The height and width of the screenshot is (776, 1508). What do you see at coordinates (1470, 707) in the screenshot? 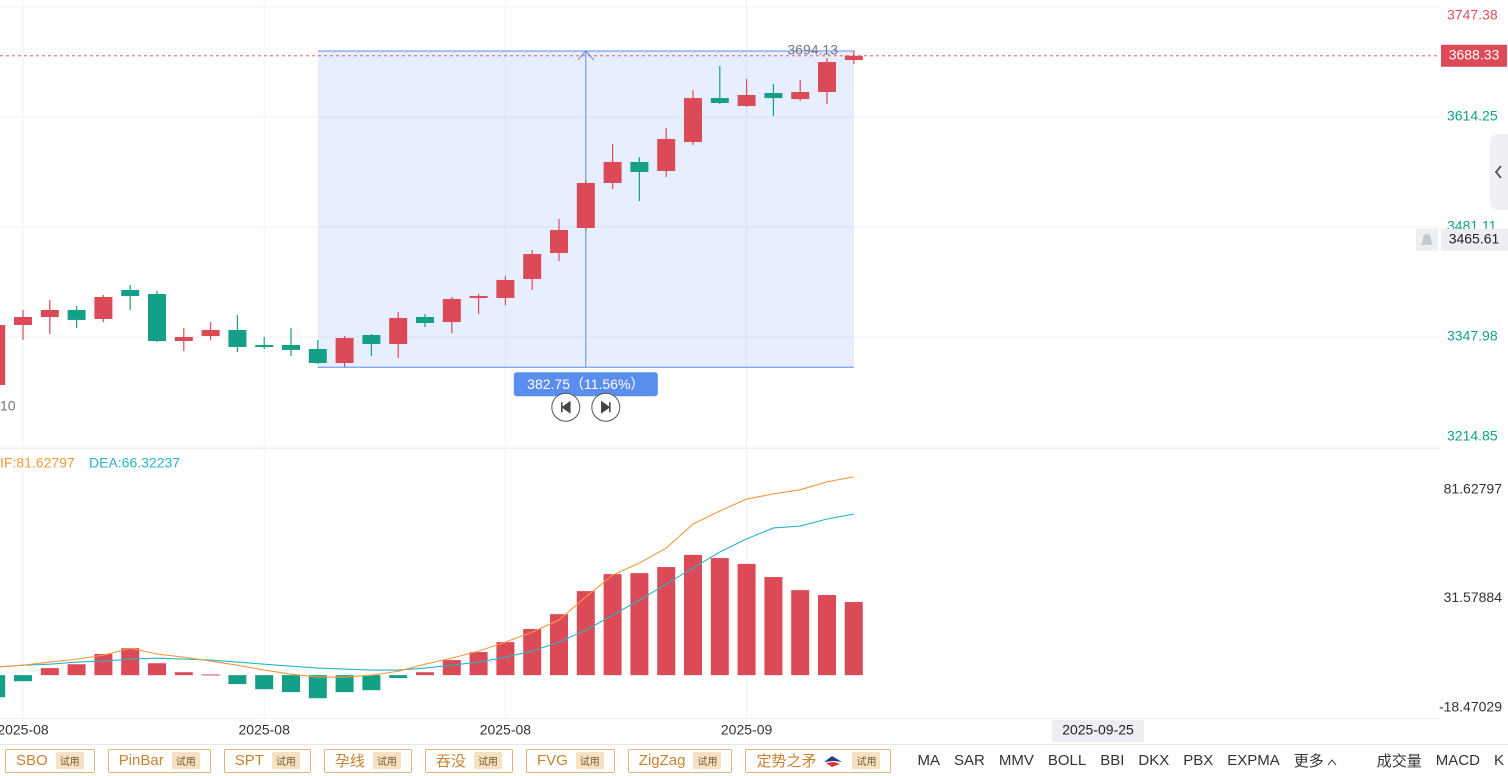
I see `y-tick-label: -18.47029` at bounding box center [1470, 707].